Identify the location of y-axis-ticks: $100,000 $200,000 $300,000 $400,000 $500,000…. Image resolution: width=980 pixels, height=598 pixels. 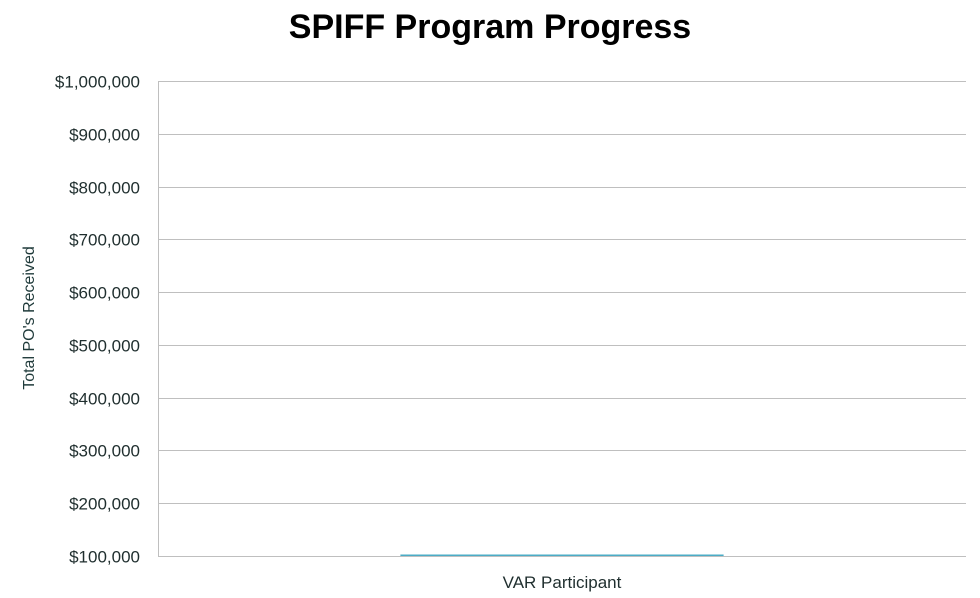
(97, 320).